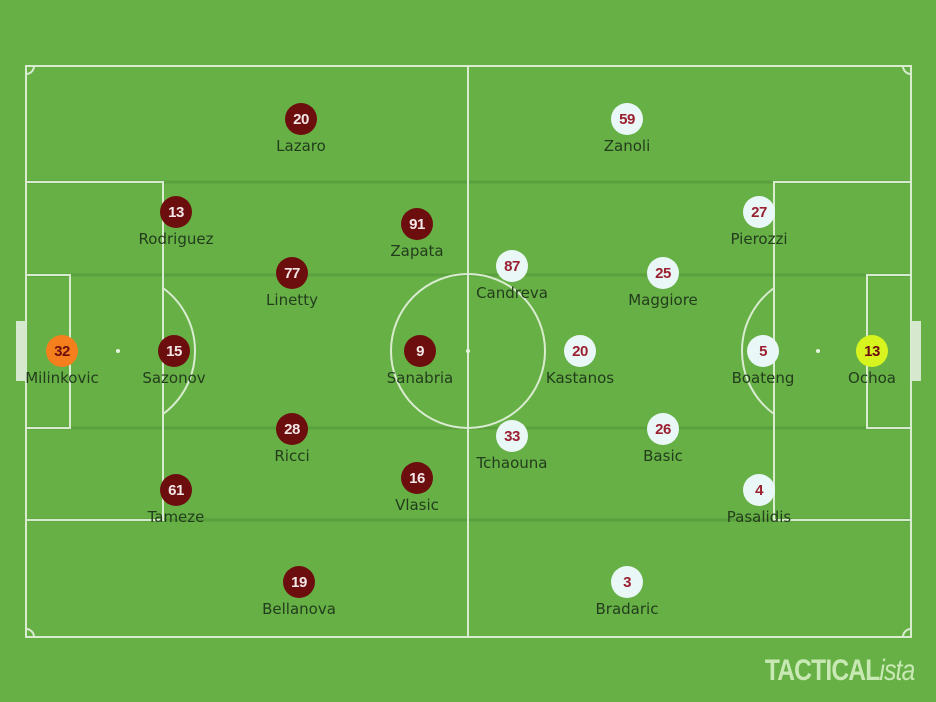 Image resolution: width=936 pixels, height=702 pixels. I want to click on home-player: 13 Rodriguez, so click(176, 222).